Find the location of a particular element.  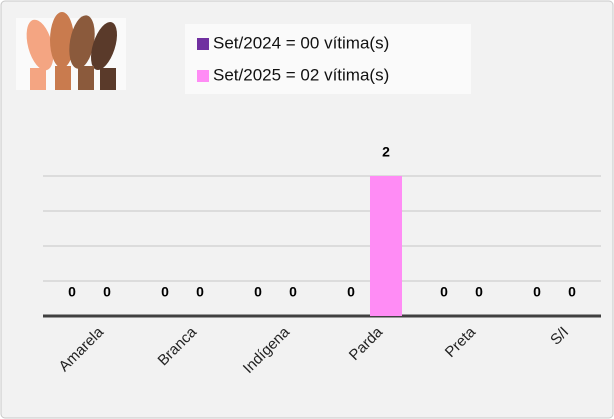

bar is located at coordinates (386, 246).